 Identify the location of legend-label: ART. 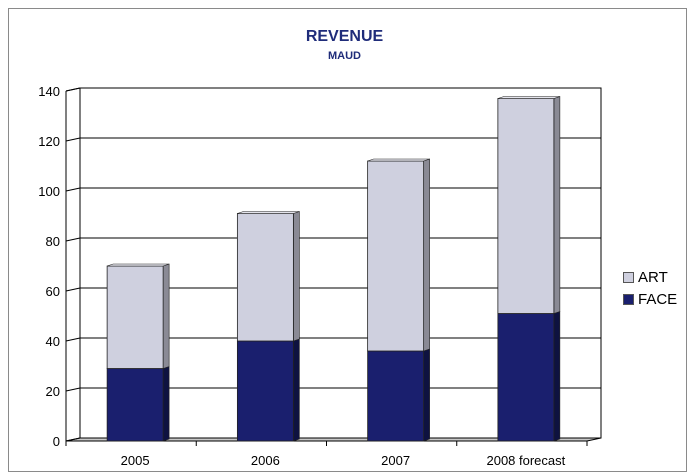
(653, 277).